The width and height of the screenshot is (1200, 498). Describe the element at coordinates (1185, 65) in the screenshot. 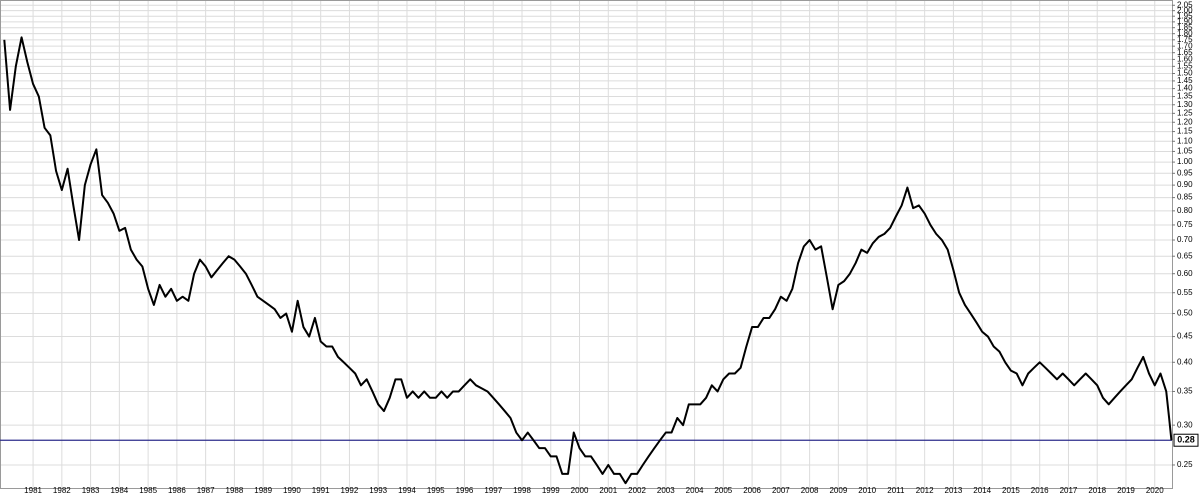

I see `y-tick-label: 1.55` at that location.